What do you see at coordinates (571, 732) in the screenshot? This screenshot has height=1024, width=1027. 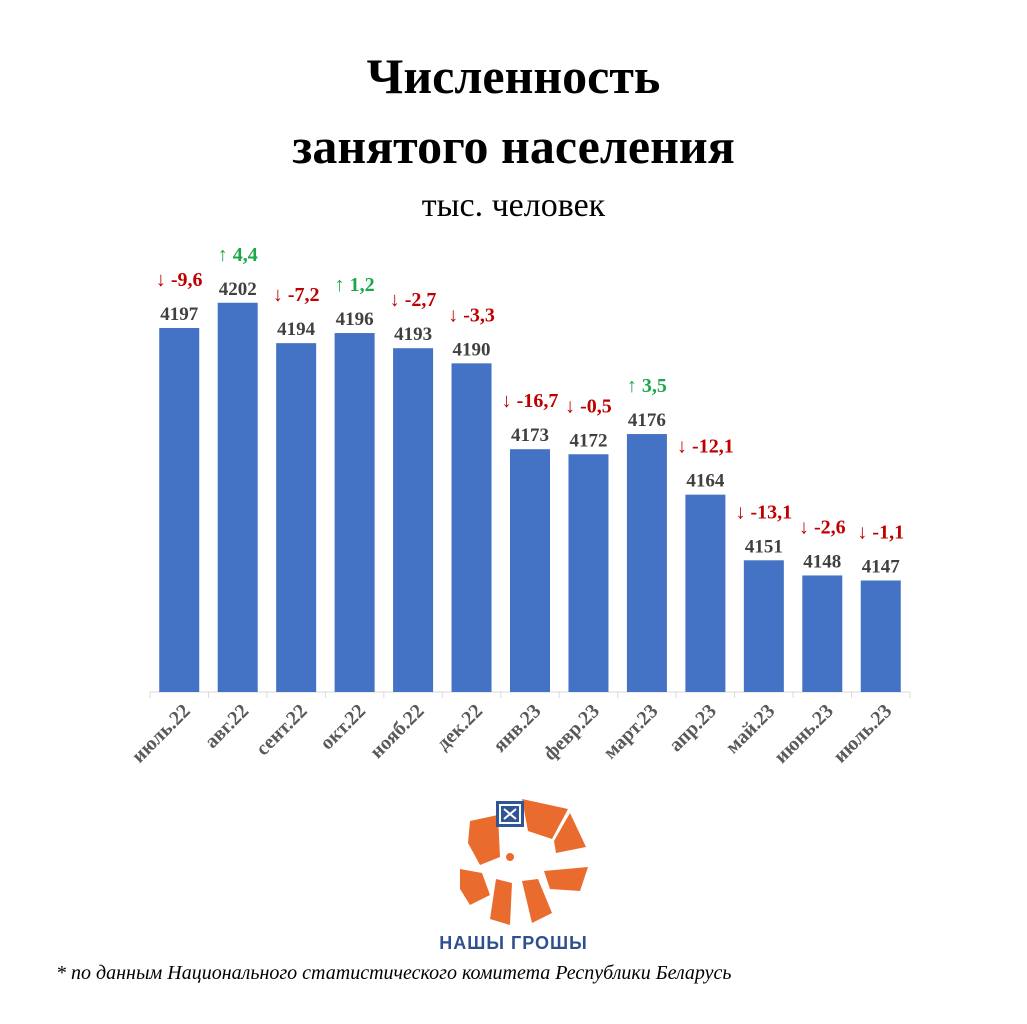 I see `x-tick-label: февр.23` at bounding box center [571, 732].